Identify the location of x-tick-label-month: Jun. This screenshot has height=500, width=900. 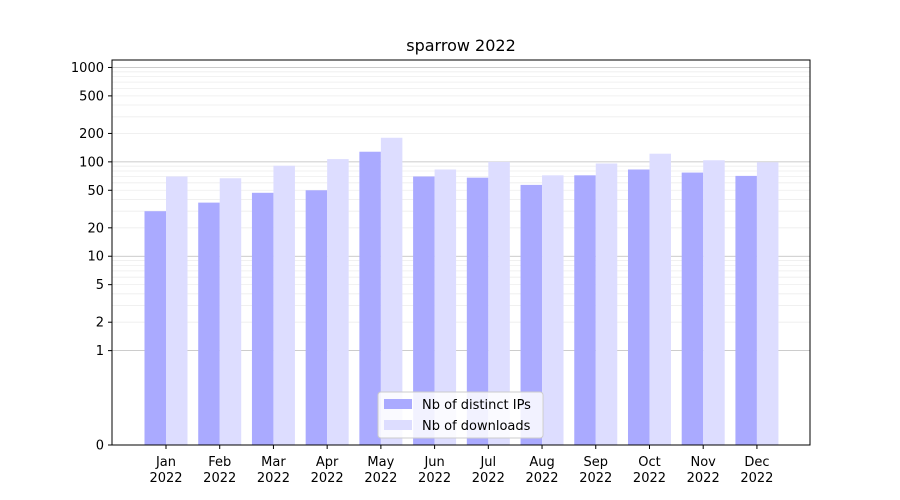
(433, 462).